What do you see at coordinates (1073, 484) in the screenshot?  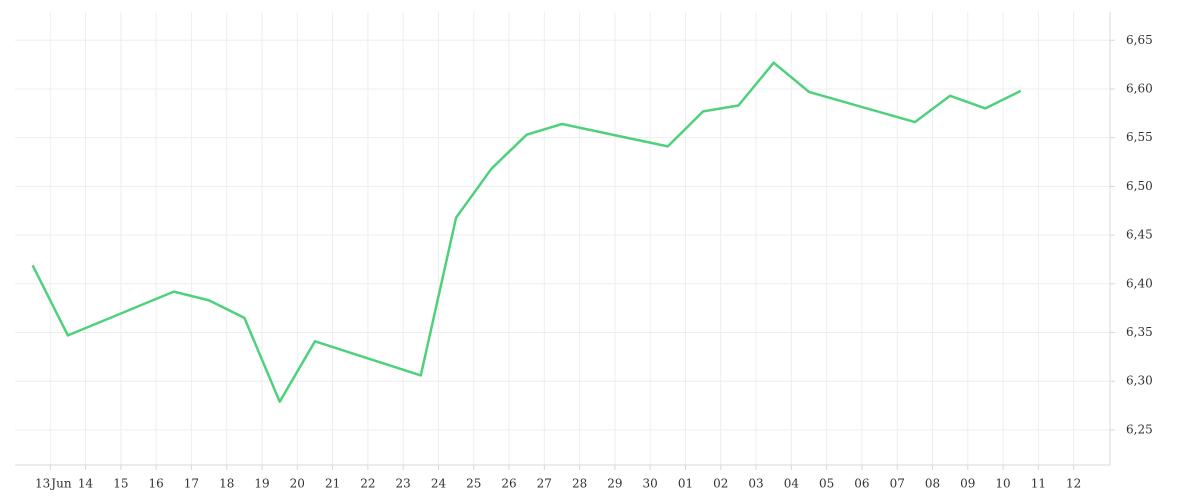 I see `x-tick-label: 12` at bounding box center [1073, 484].